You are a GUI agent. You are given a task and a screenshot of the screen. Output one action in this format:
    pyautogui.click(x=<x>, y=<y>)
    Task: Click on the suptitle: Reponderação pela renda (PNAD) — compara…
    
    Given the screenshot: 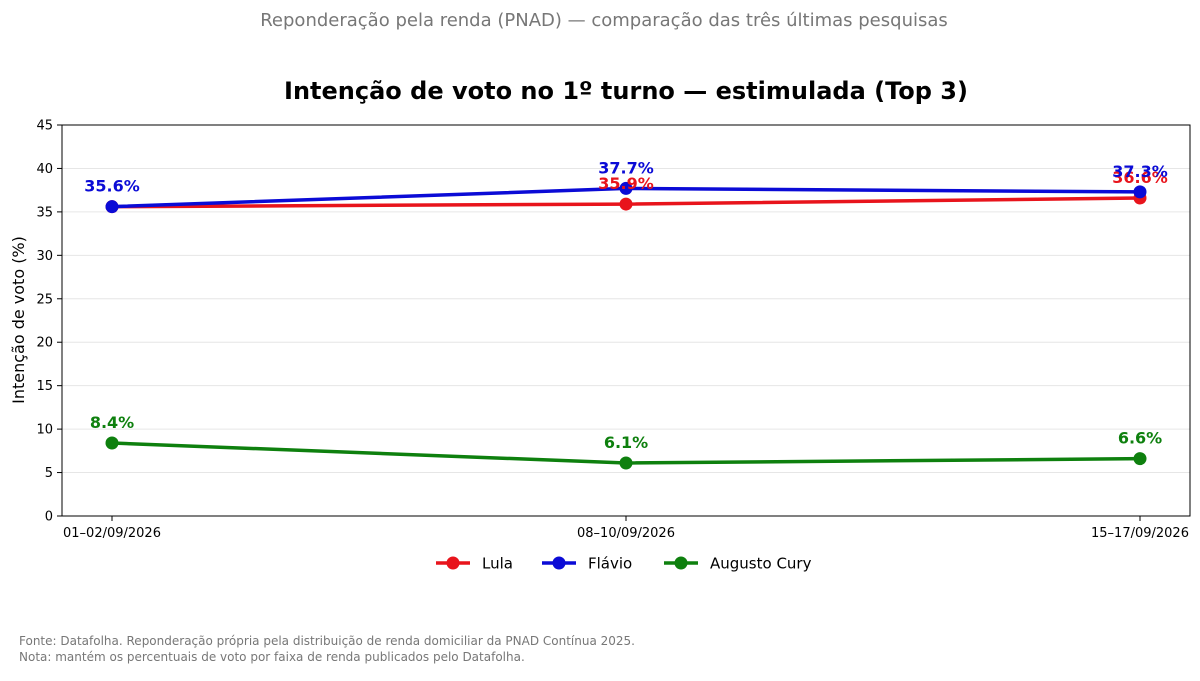 What is the action you would take?
    pyautogui.click(x=604, y=20)
    